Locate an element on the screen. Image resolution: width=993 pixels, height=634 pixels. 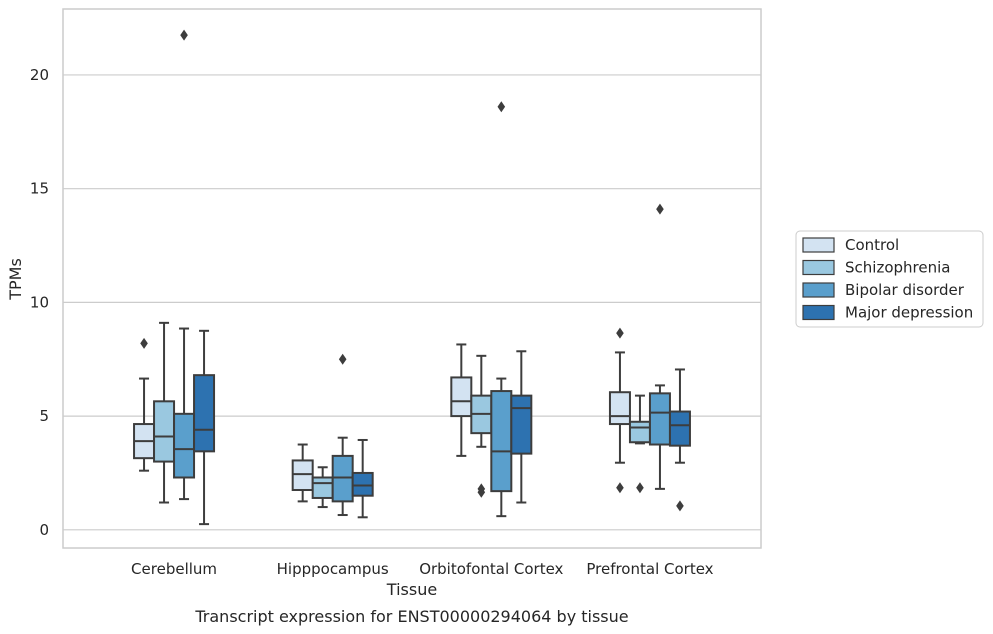
x-axis-title: Tissue is located at coordinates (411, 589).